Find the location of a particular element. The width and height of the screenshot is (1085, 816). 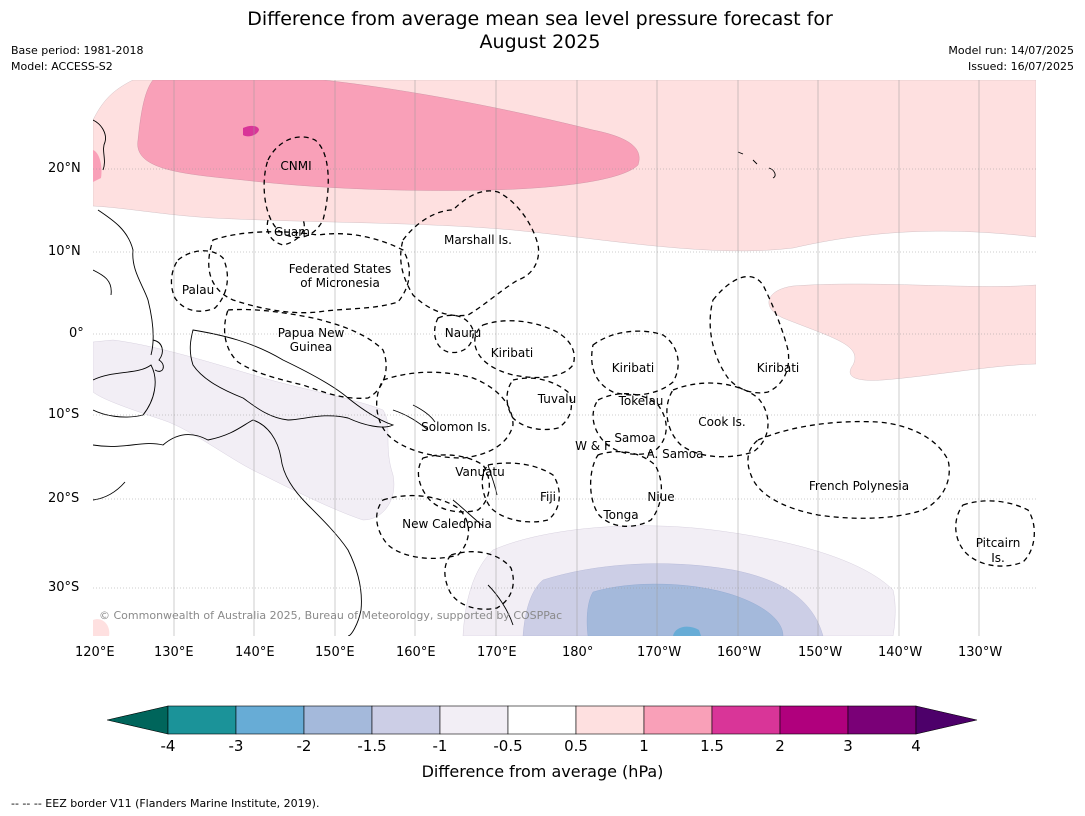

colorbar is located at coordinates (542, 720).